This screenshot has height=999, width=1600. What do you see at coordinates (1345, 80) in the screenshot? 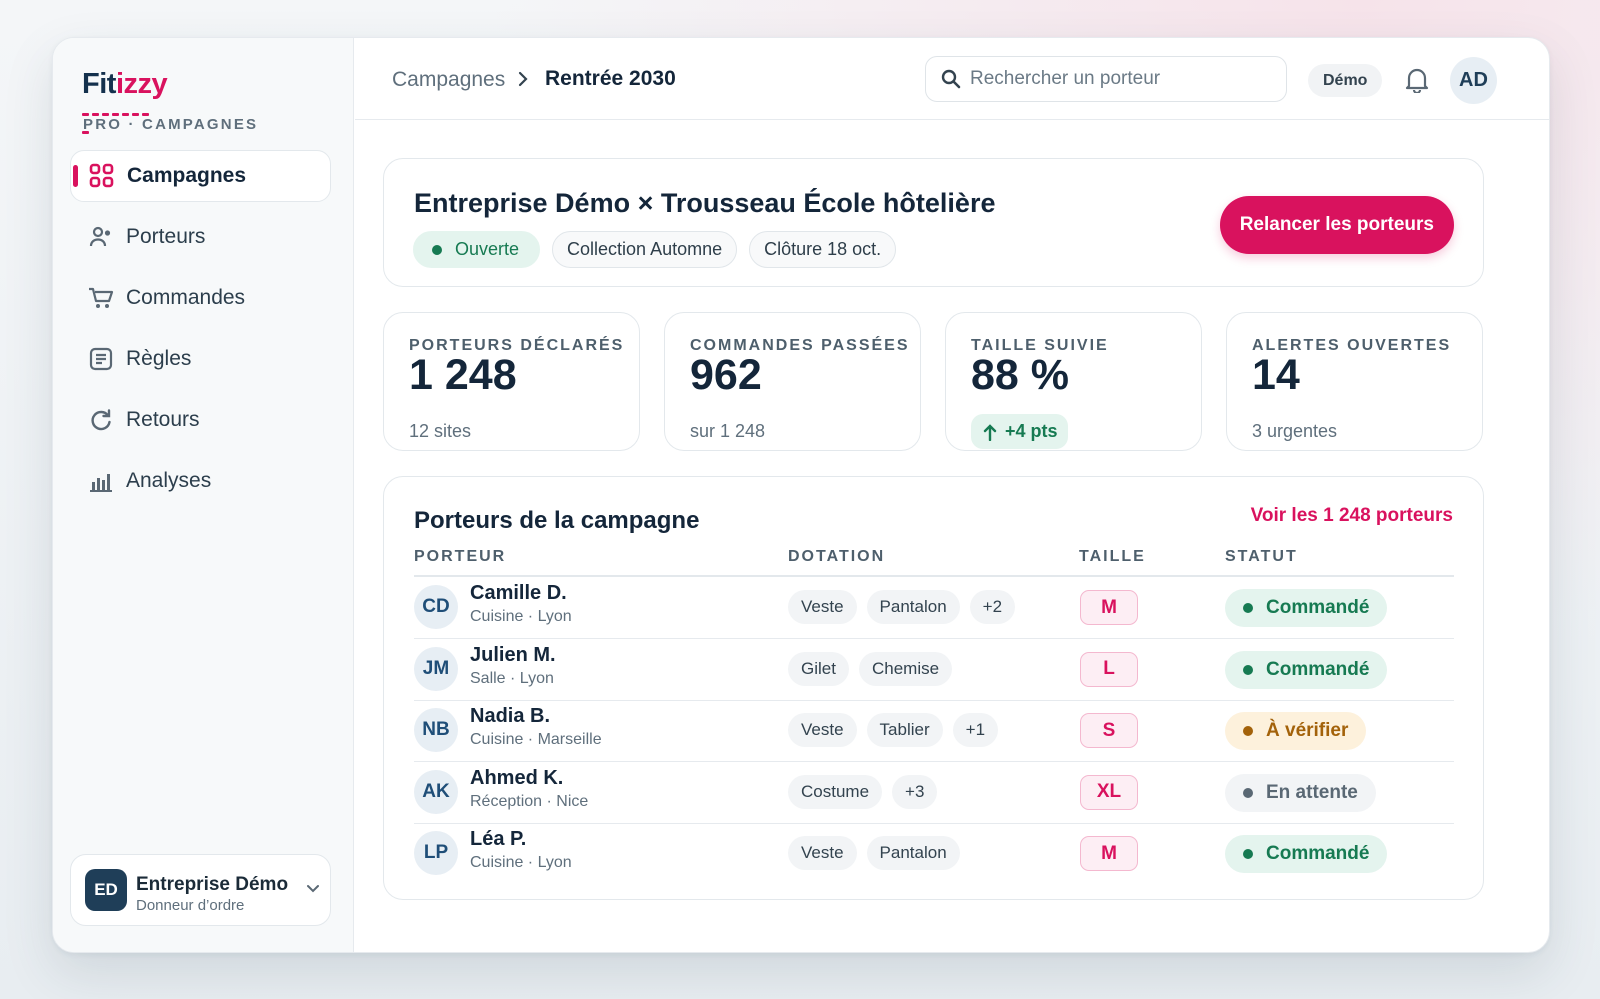
I see `demo-badge: Démo` at bounding box center [1345, 80].